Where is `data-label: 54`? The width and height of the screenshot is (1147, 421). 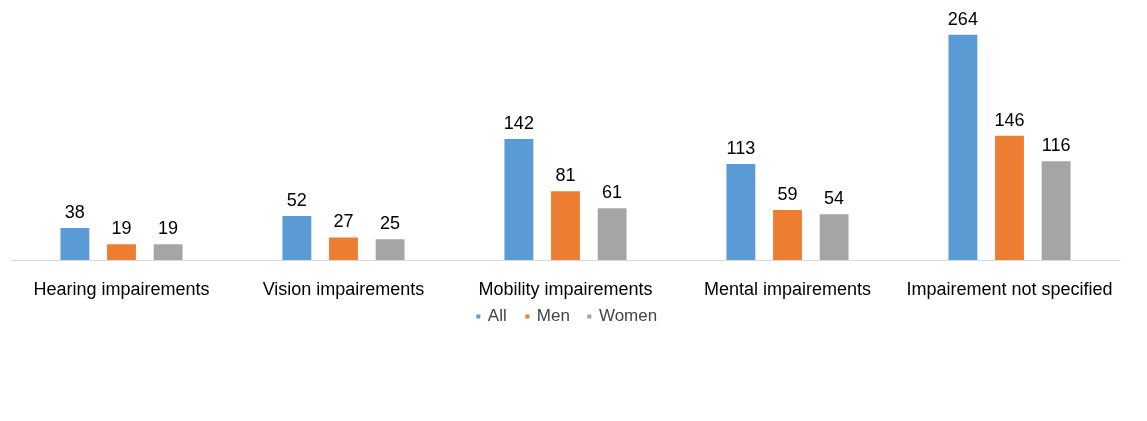
data-label: 54 is located at coordinates (834, 198).